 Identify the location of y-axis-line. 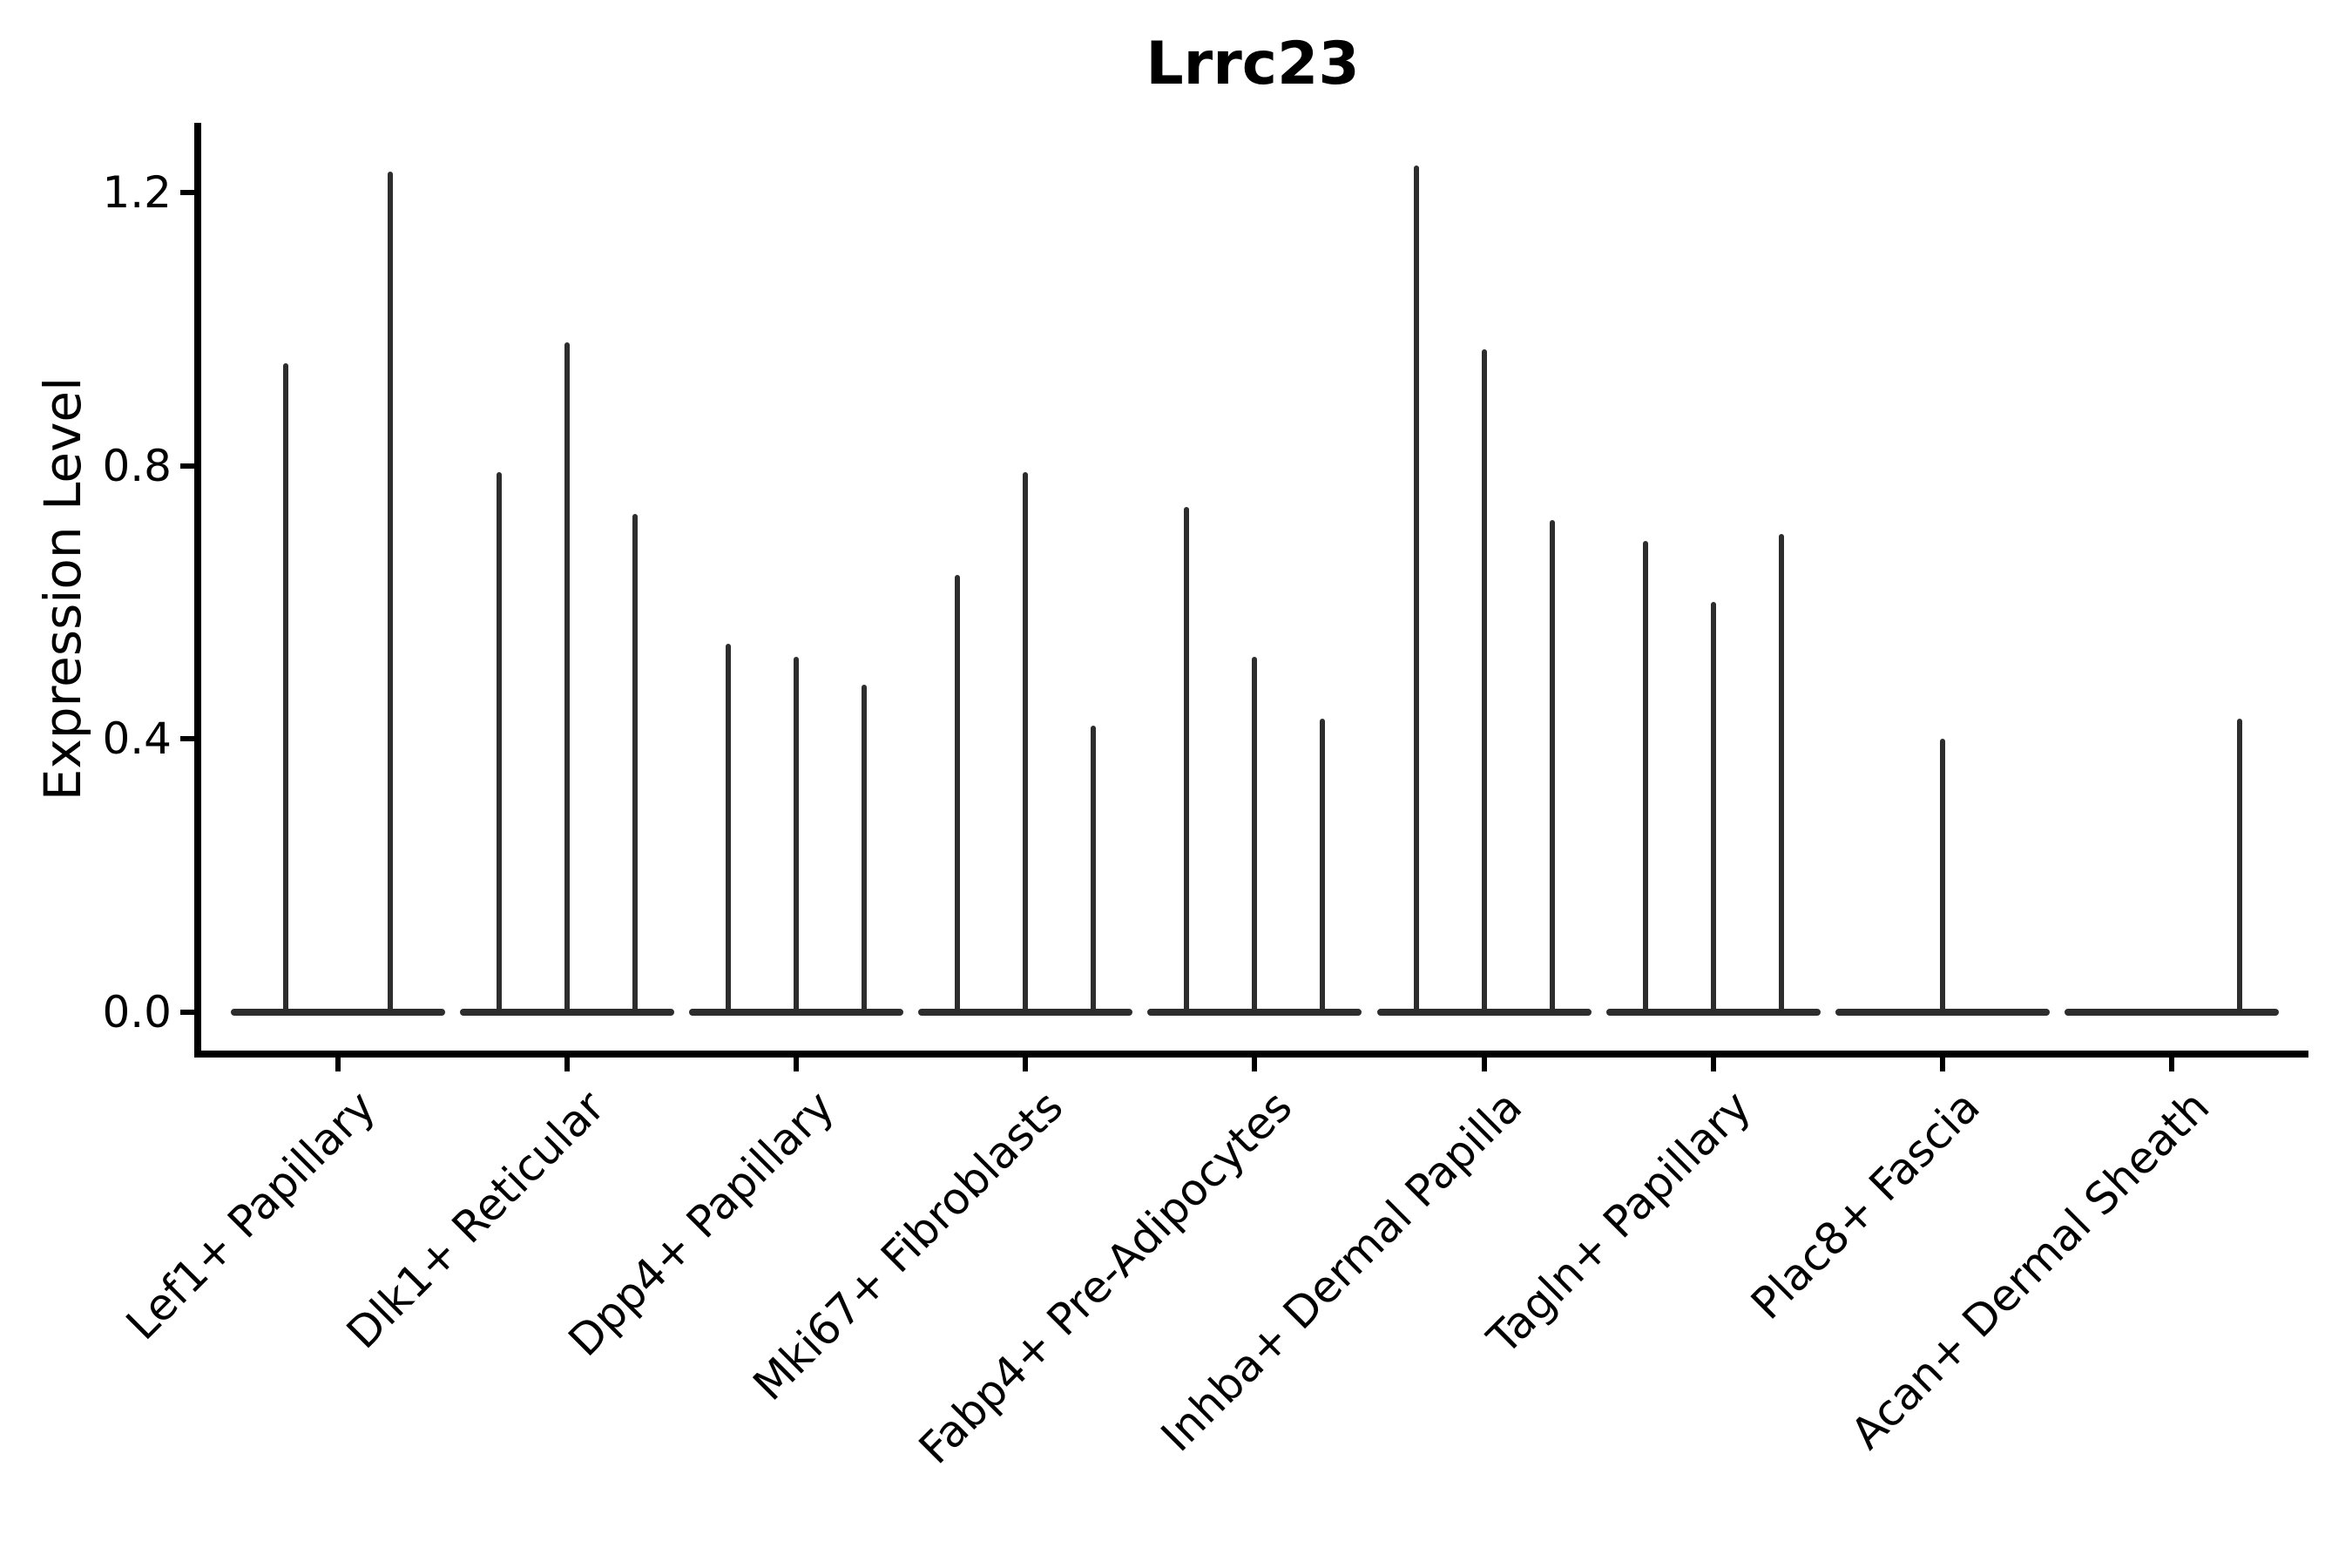
(198, 590).